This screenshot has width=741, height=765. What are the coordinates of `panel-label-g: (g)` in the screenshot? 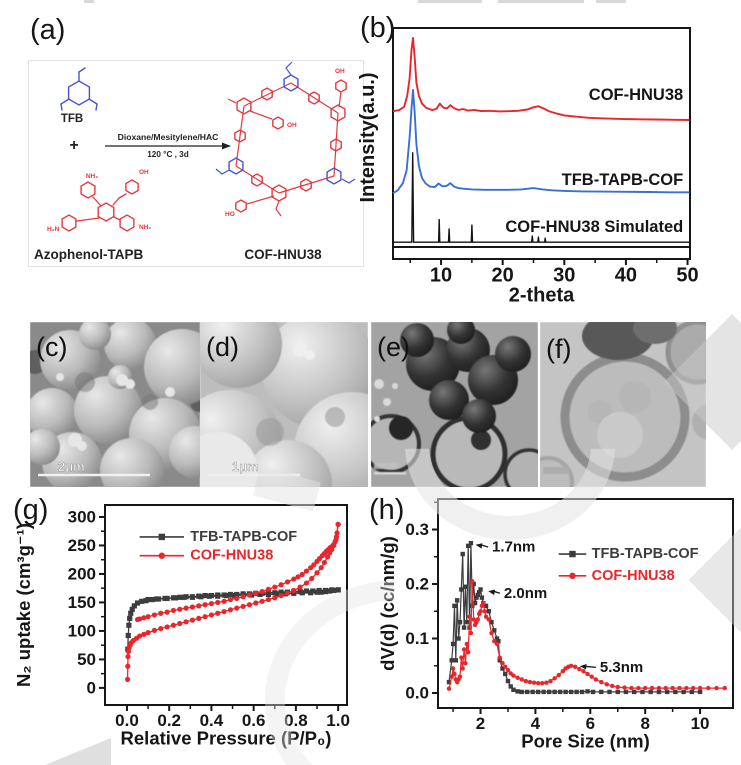 It's located at (31, 510).